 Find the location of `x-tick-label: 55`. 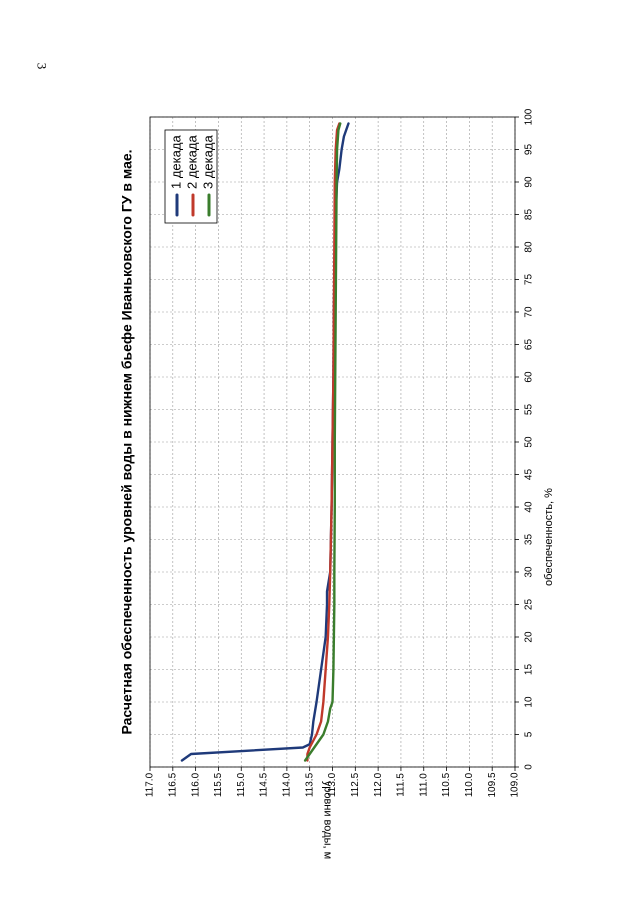

x-tick-label: 55 is located at coordinates (529, 410).